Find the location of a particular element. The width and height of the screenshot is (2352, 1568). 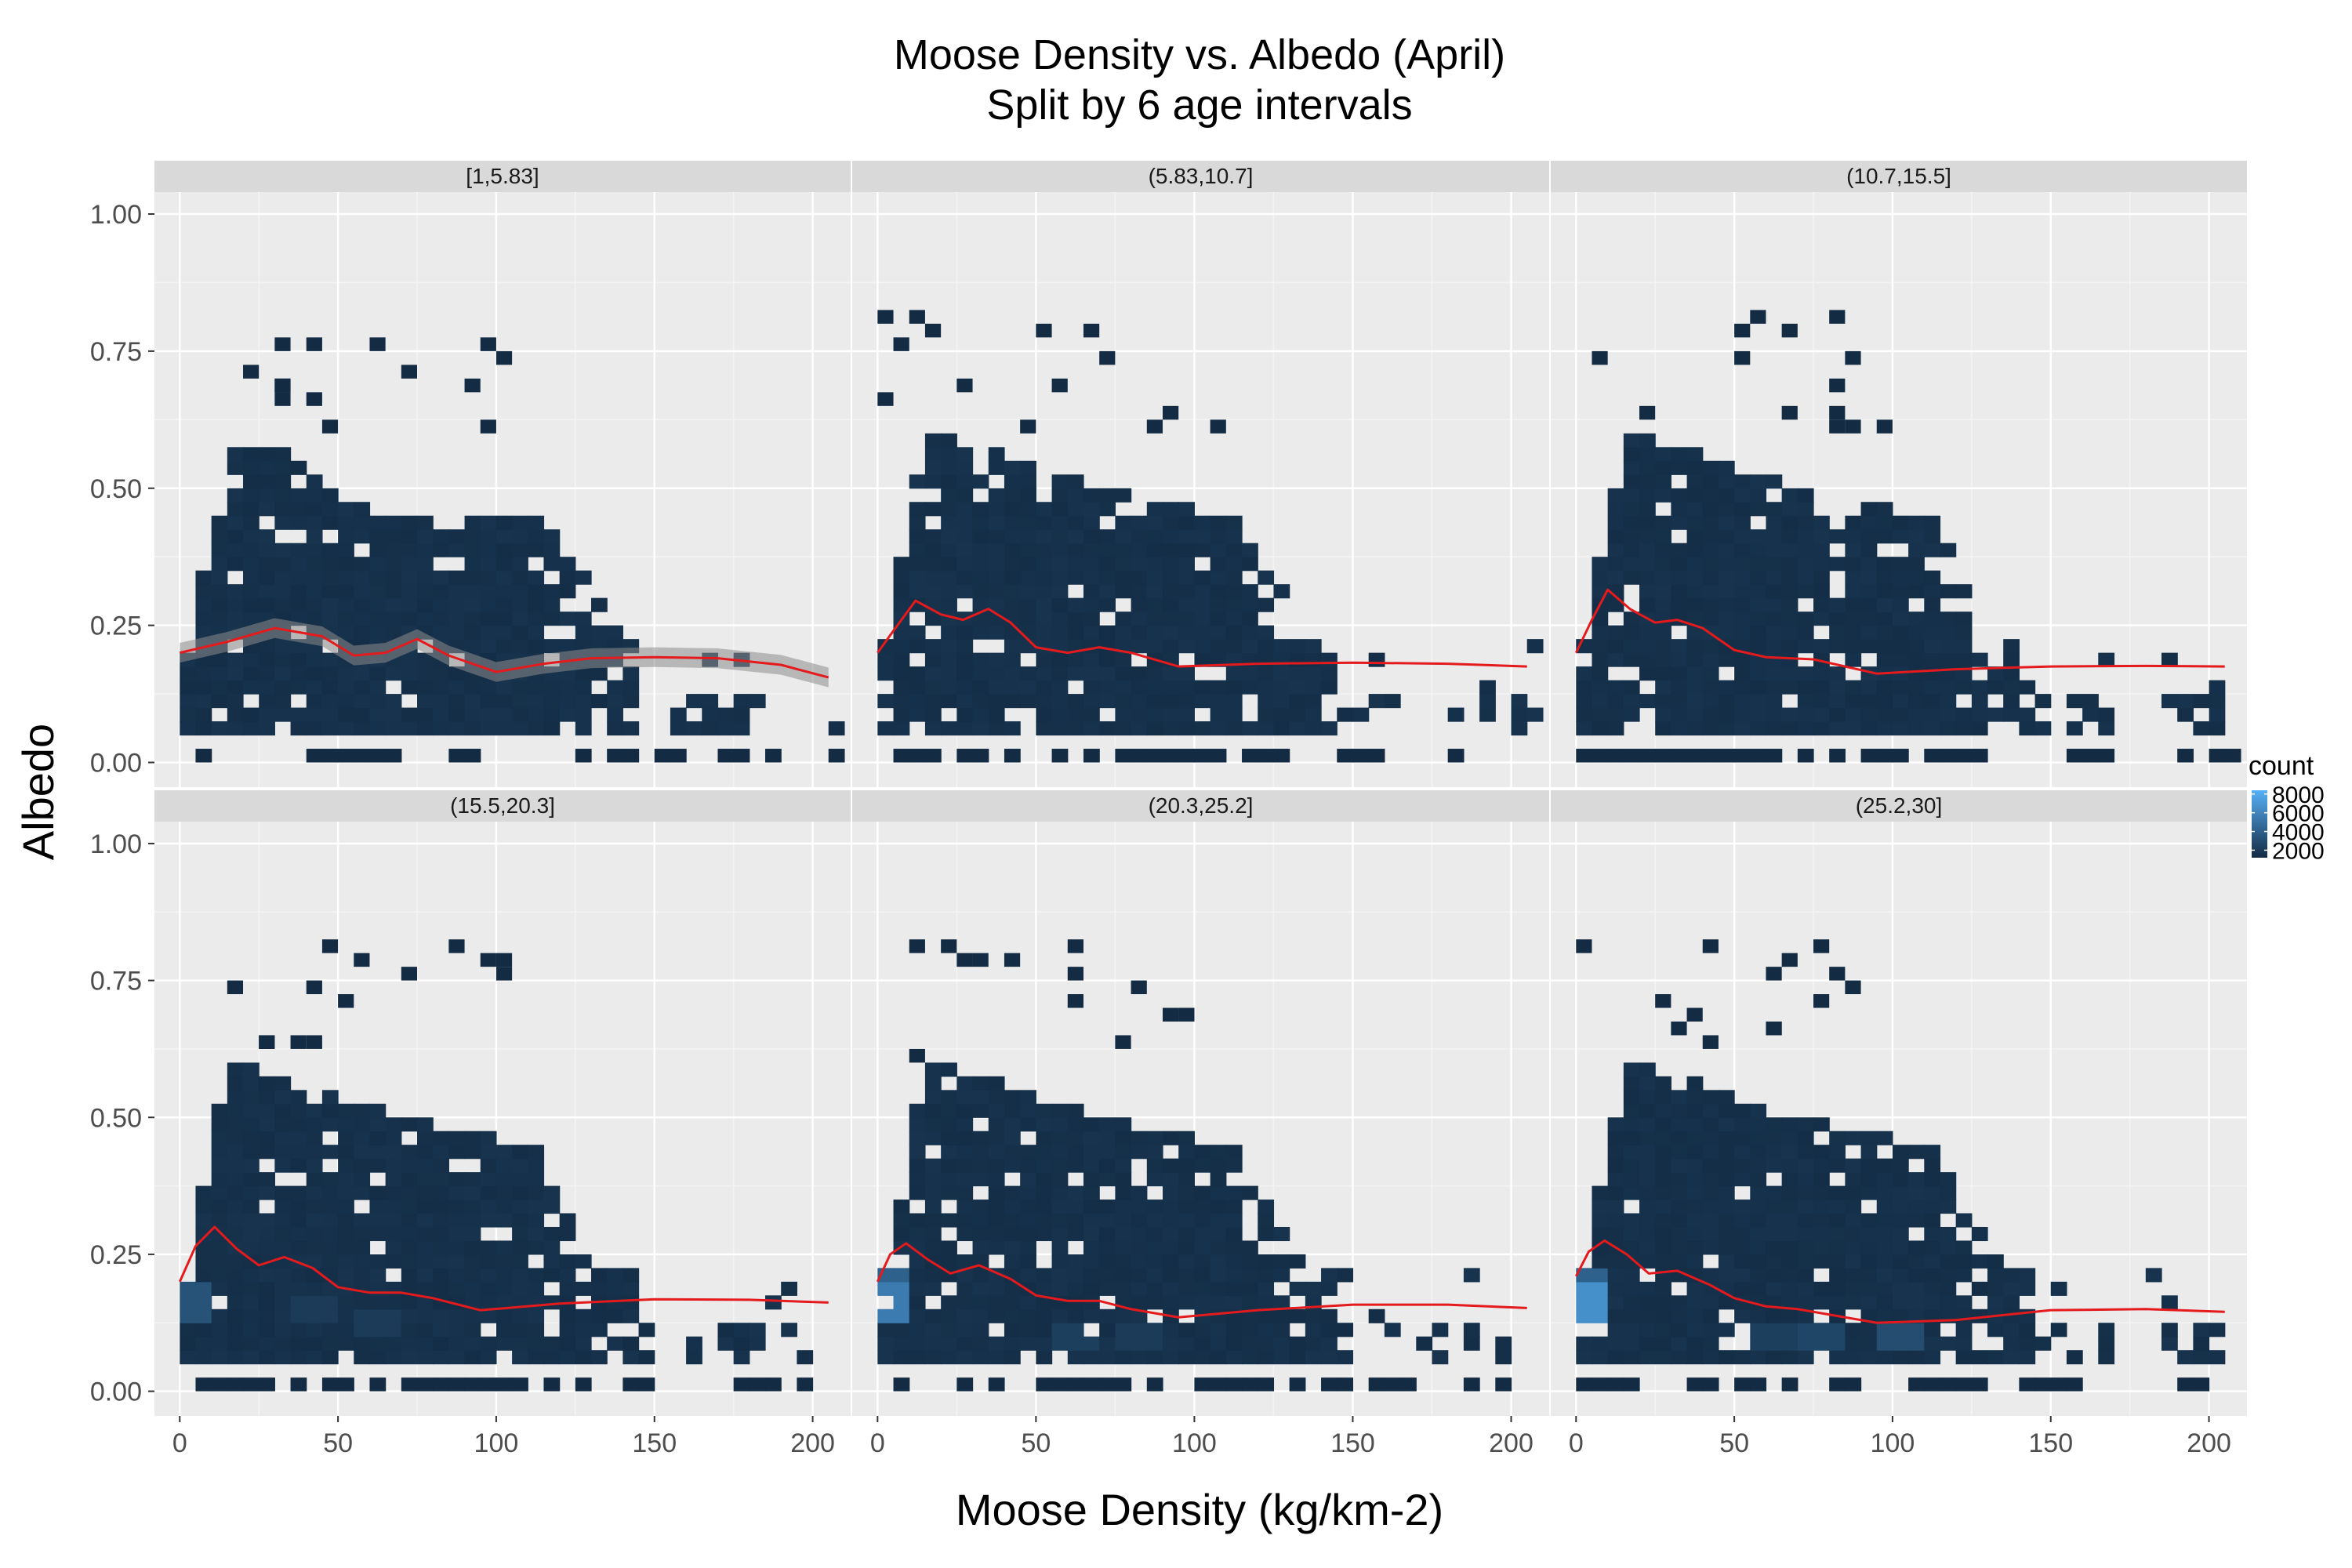

y-tick-label: 0.00 is located at coordinates (116, 1392).